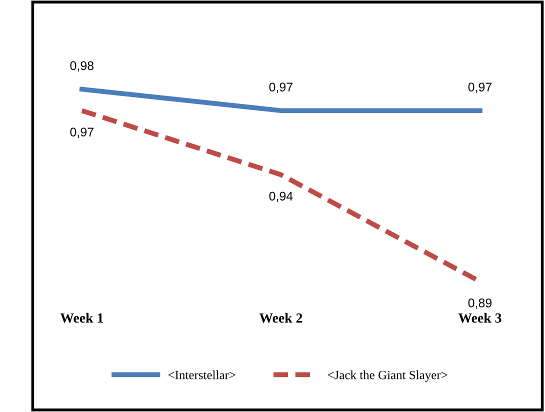 Image resolution: width=545 pixels, height=412 pixels. I want to click on x-tick-label: Week 1, so click(81, 317).